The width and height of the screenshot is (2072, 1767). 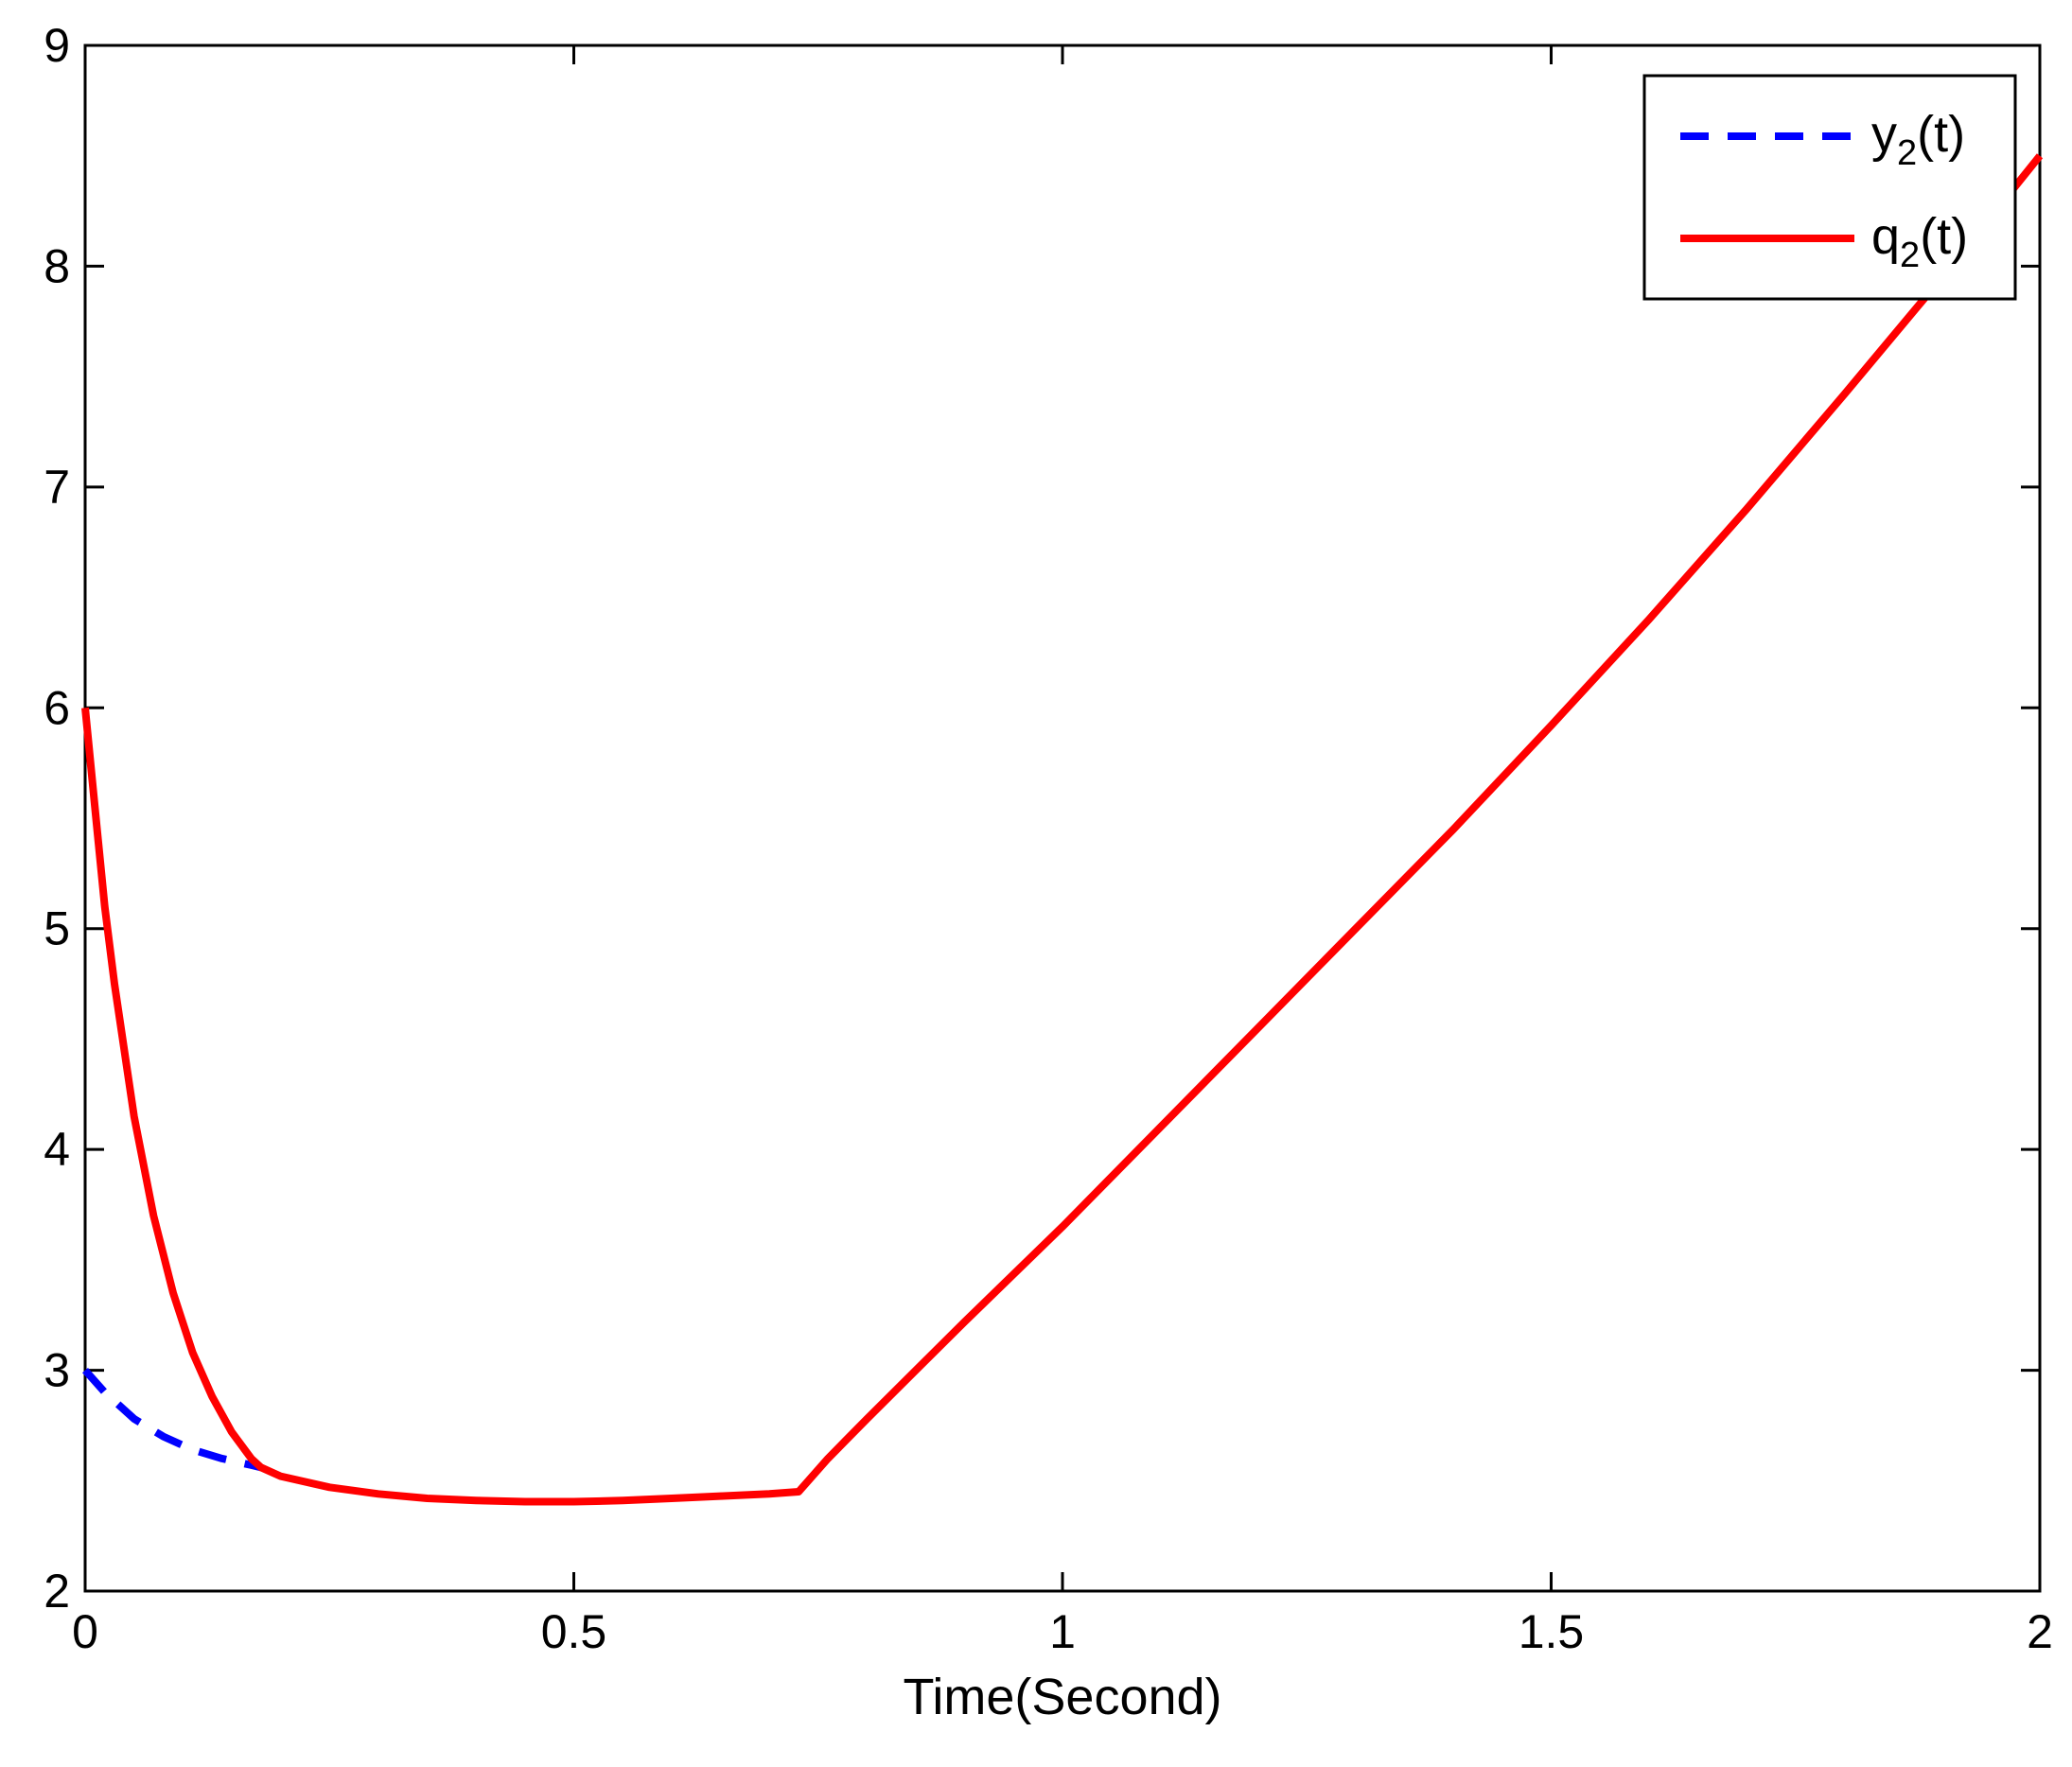 What do you see at coordinates (57, 1149) in the screenshot?
I see `y-tick-label: 4` at bounding box center [57, 1149].